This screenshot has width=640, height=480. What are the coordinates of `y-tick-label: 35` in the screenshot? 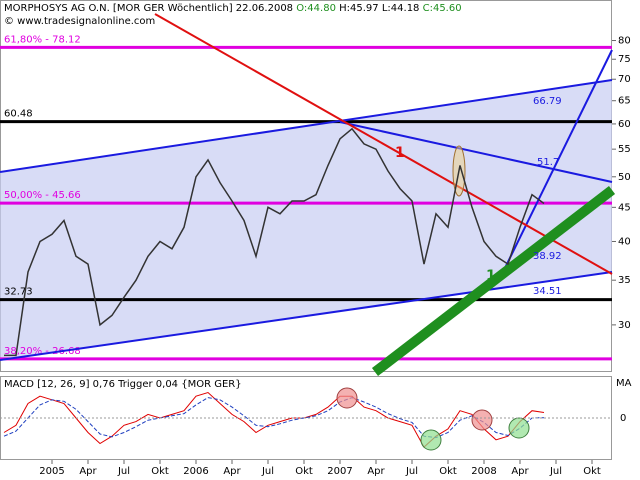 It's located at (624, 280).